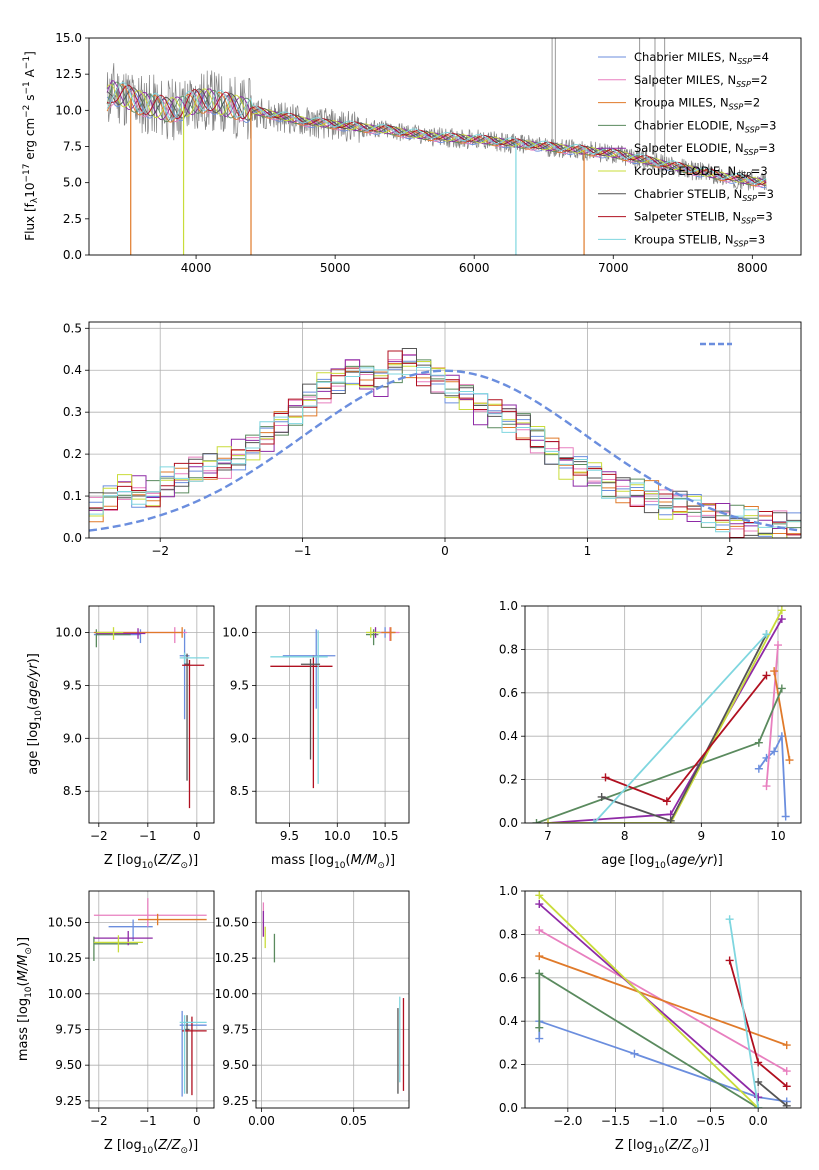  Describe the element at coordinates (335, 708) in the screenshot. I see `age_vs_mass-data` at that location.